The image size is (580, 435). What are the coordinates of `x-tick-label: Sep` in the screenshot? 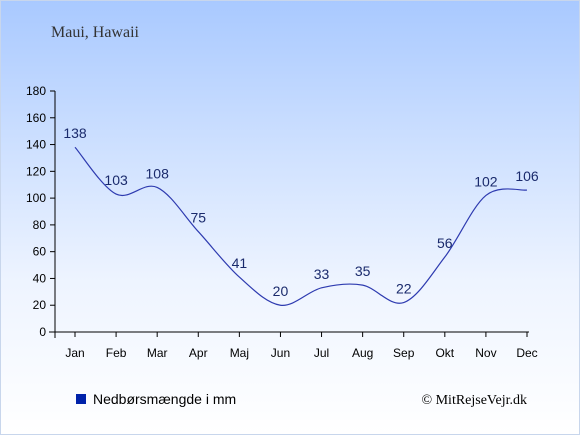 It's located at (404, 353).